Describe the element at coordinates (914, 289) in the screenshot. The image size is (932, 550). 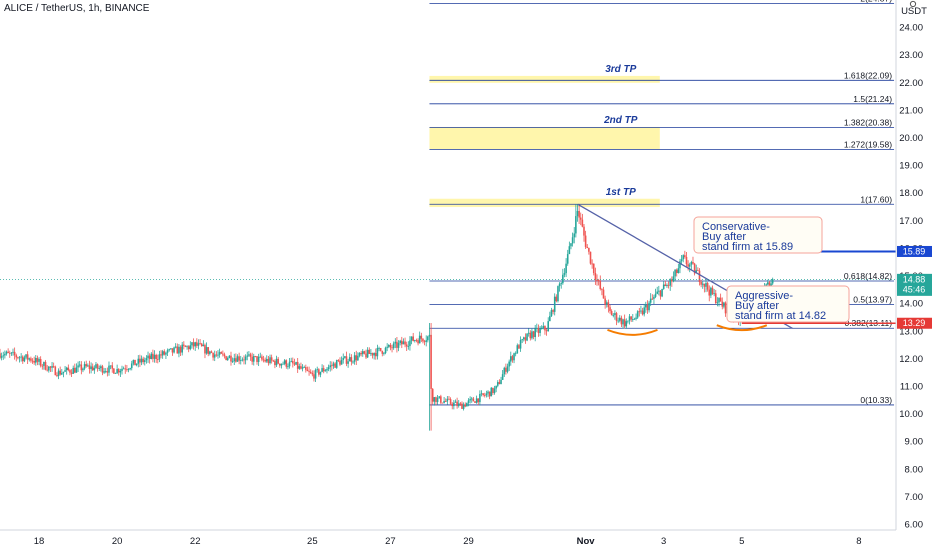
I see `price-tag-countdown: 45:46` at that location.